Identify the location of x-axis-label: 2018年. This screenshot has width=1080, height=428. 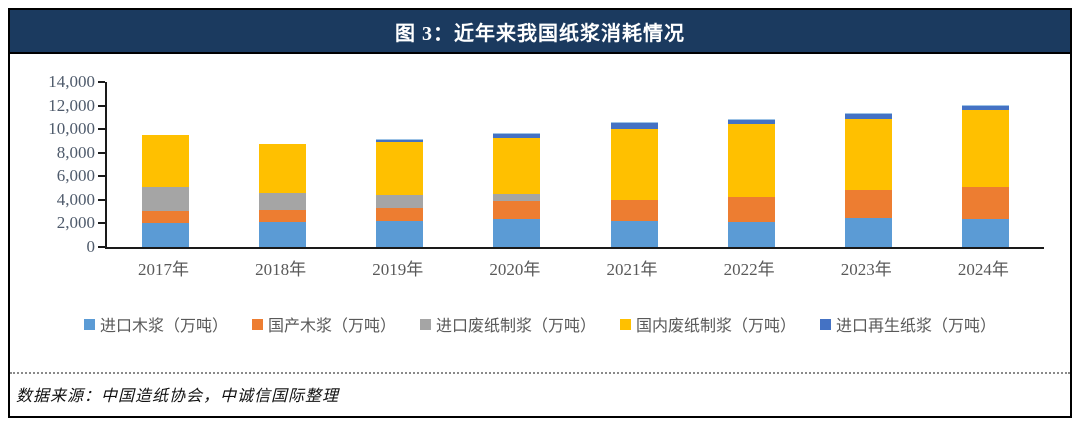
(281, 269).